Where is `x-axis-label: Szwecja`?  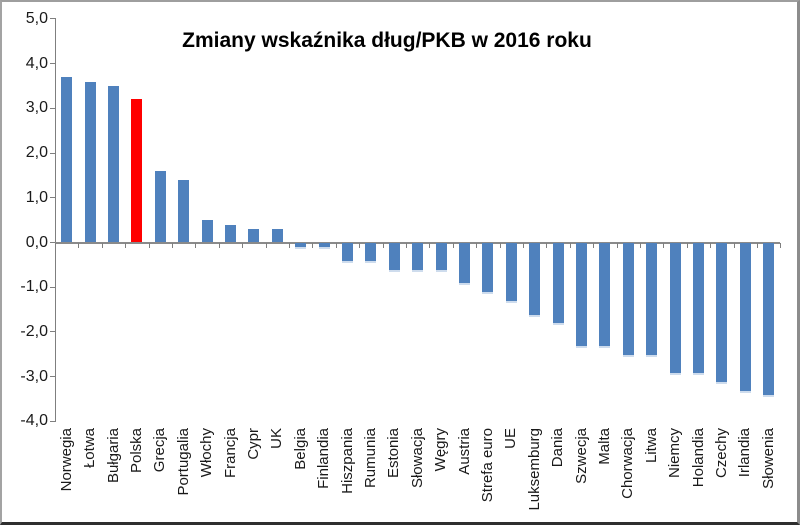
x-axis-label: Szwecja is located at coordinates (581, 456).